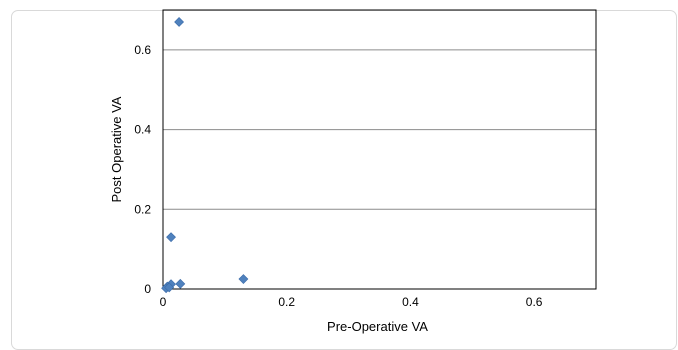  I want to click on x-tick-label: 0.2, so click(286, 302).